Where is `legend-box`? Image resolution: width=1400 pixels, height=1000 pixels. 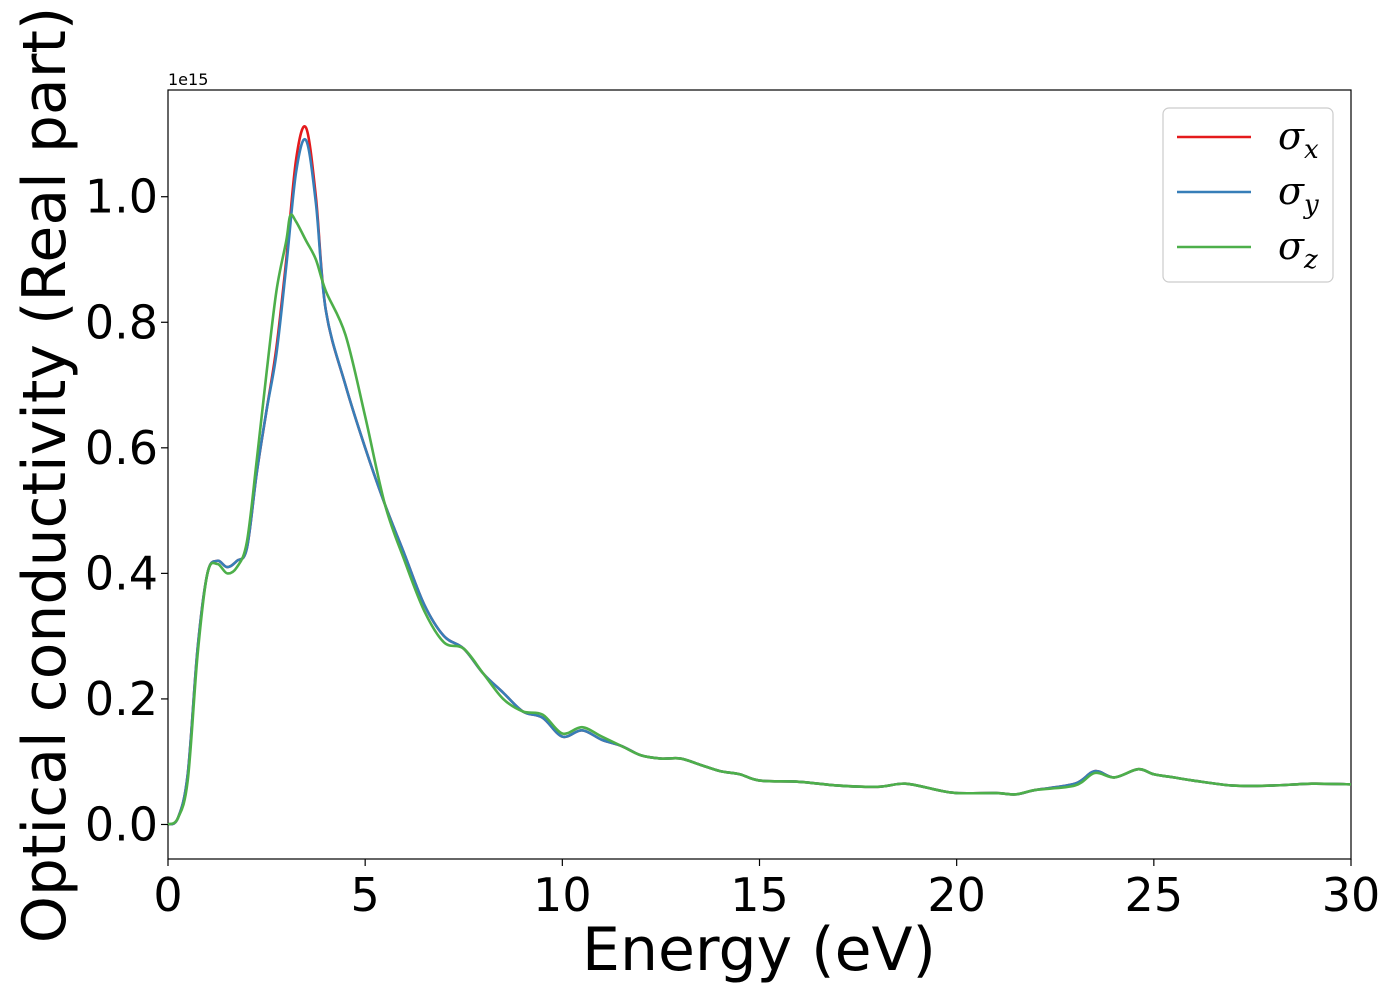
legend-box is located at coordinates (1248, 195).